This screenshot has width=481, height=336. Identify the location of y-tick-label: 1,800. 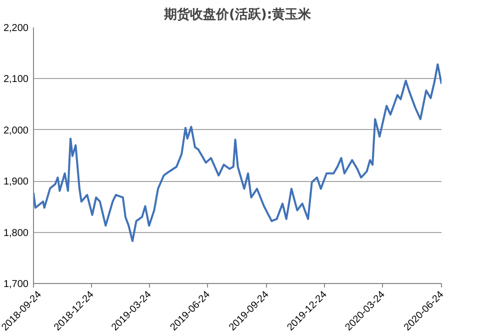
(16, 233).